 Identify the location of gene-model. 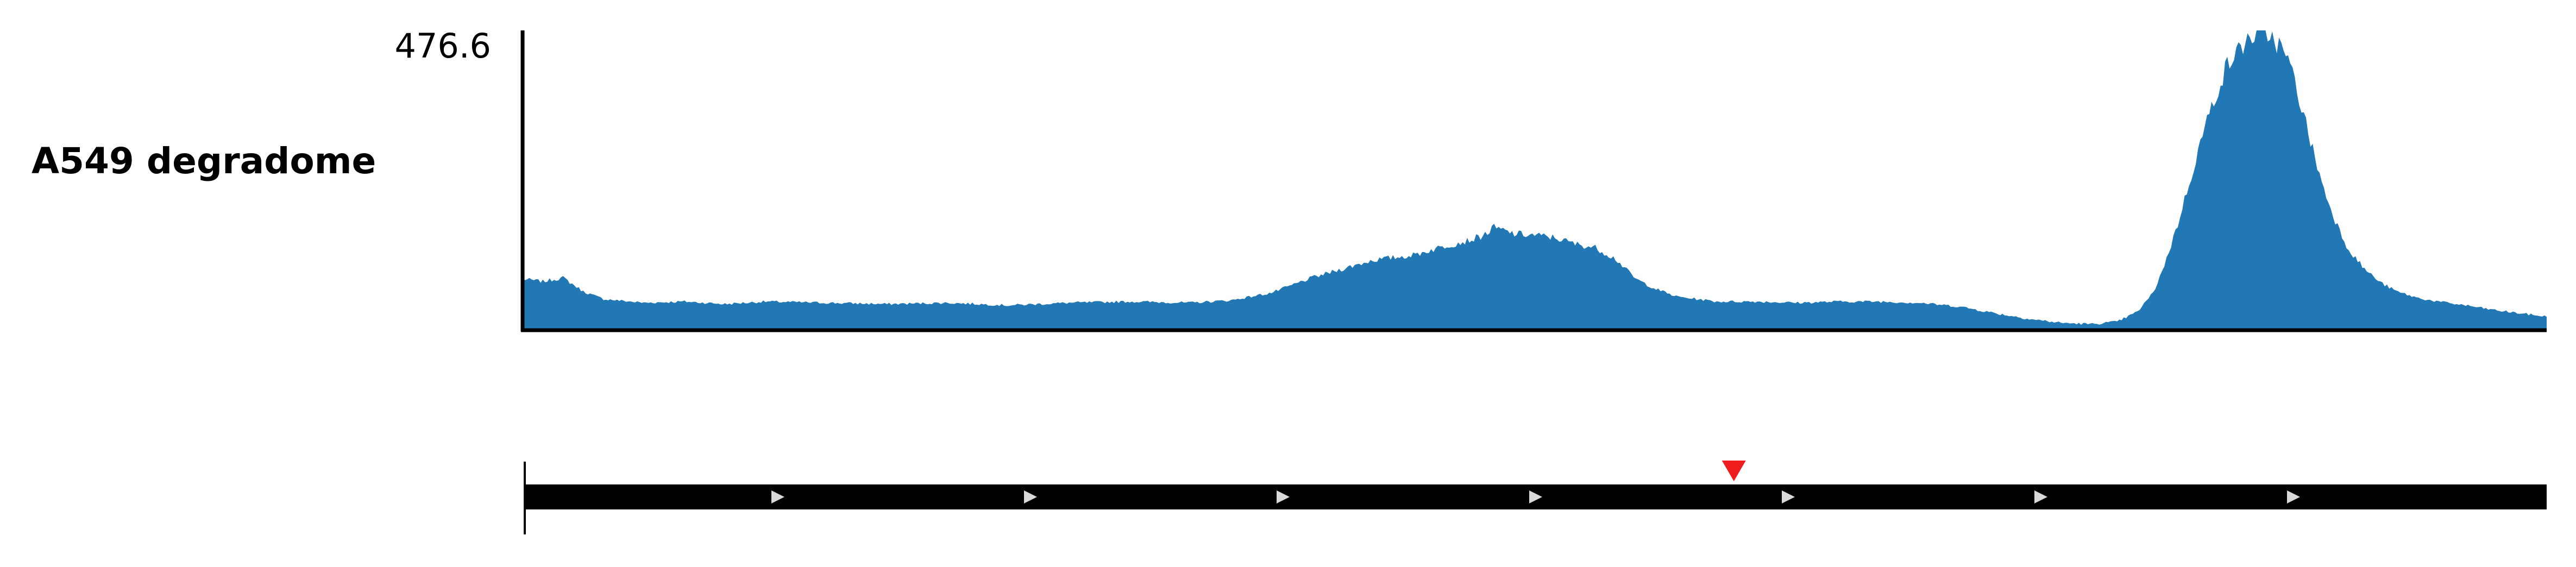
(1535, 497).